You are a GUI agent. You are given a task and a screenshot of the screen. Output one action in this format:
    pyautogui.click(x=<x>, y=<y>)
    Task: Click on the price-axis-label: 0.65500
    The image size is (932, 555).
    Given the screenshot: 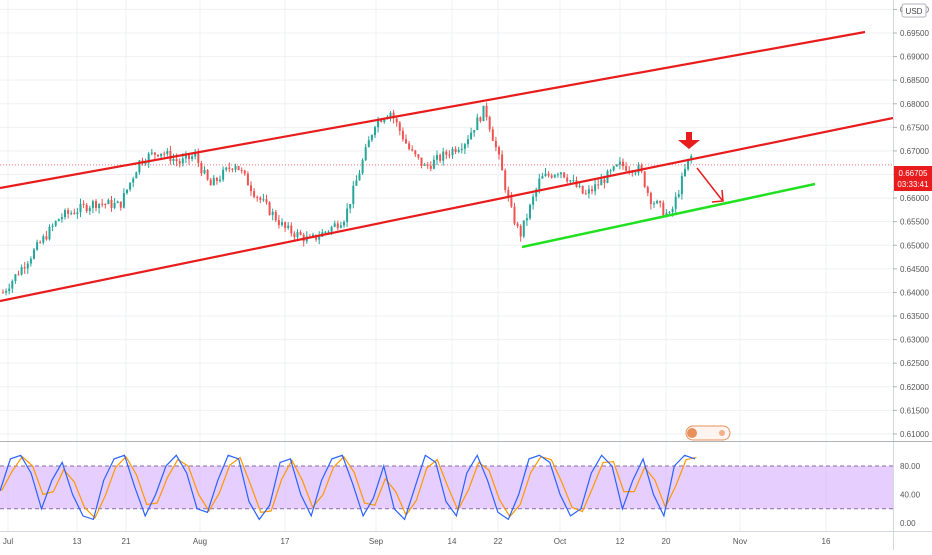 What is the action you would take?
    pyautogui.click(x=914, y=222)
    